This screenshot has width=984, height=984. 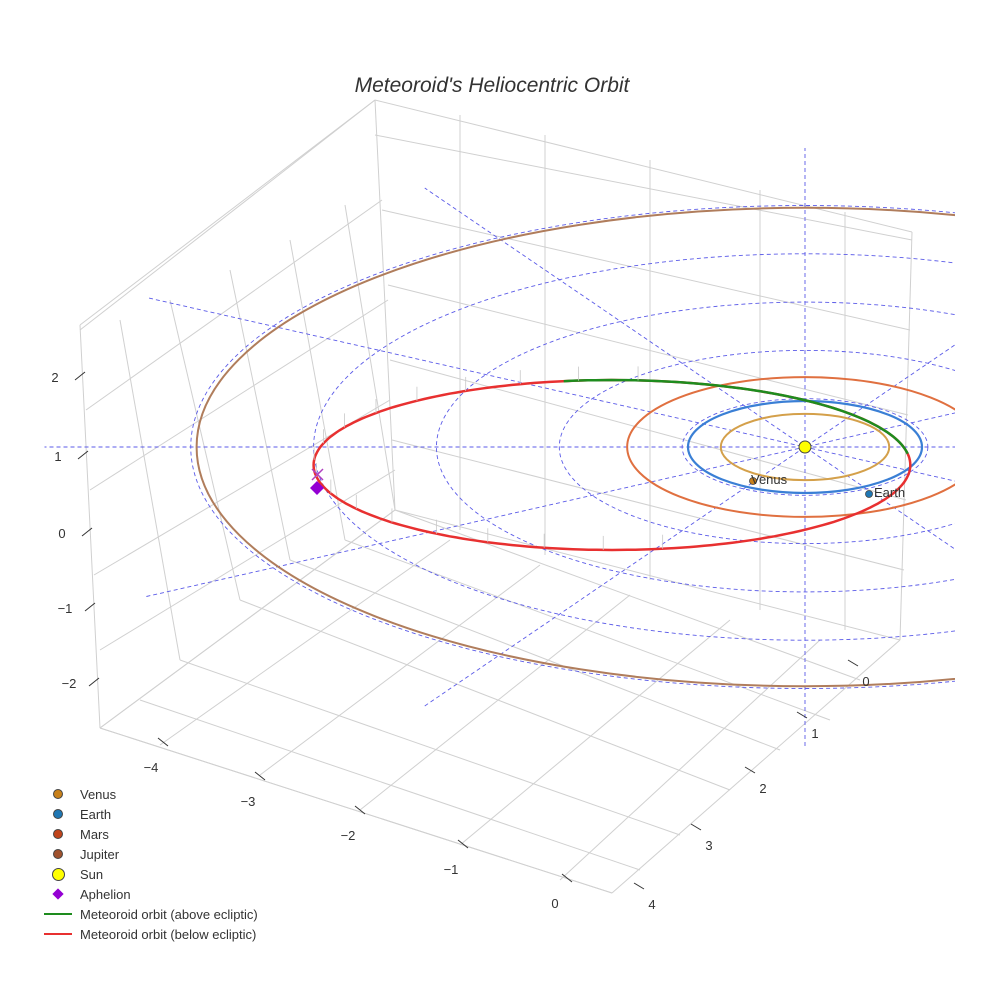 I want to click on legend-item-3: Jupiter, so click(x=147, y=854).